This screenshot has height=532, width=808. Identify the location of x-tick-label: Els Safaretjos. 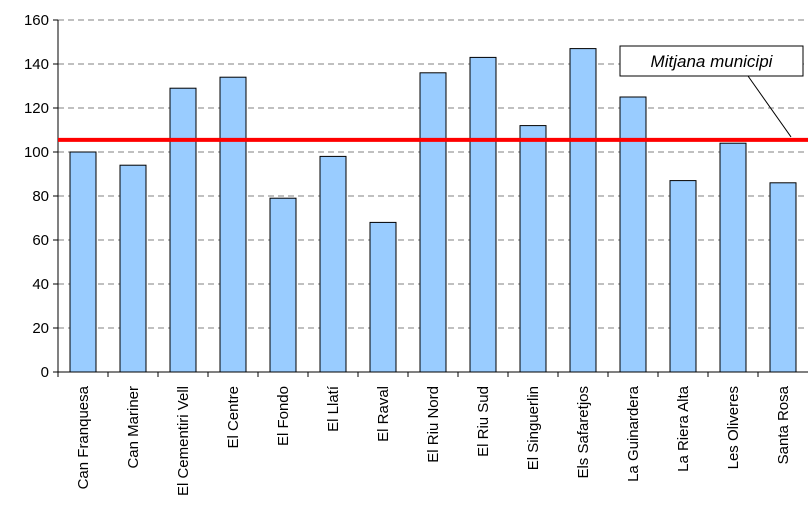
(583, 432).